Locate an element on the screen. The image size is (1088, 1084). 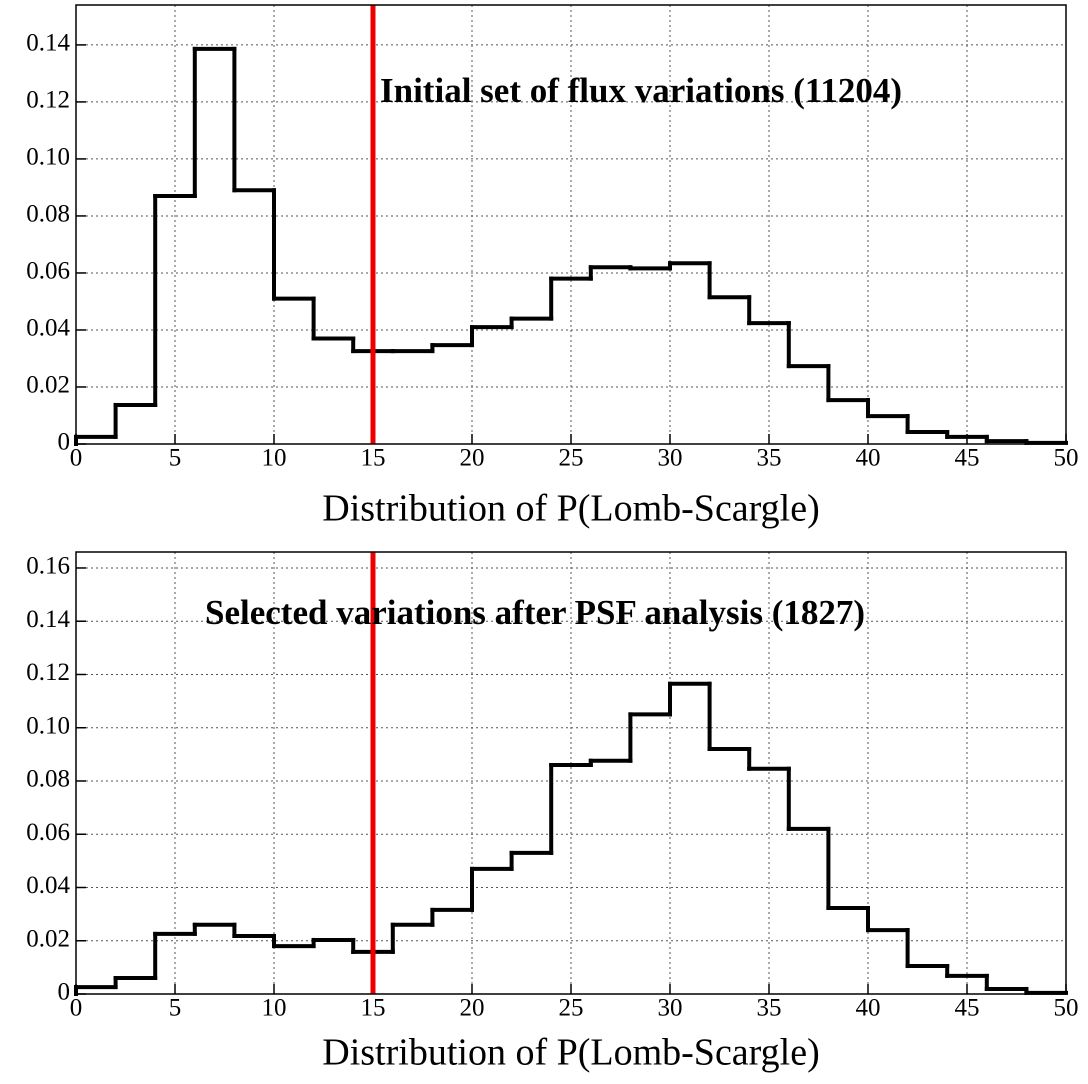
y-tick-label: 0.16 is located at coordinates (48, 566).